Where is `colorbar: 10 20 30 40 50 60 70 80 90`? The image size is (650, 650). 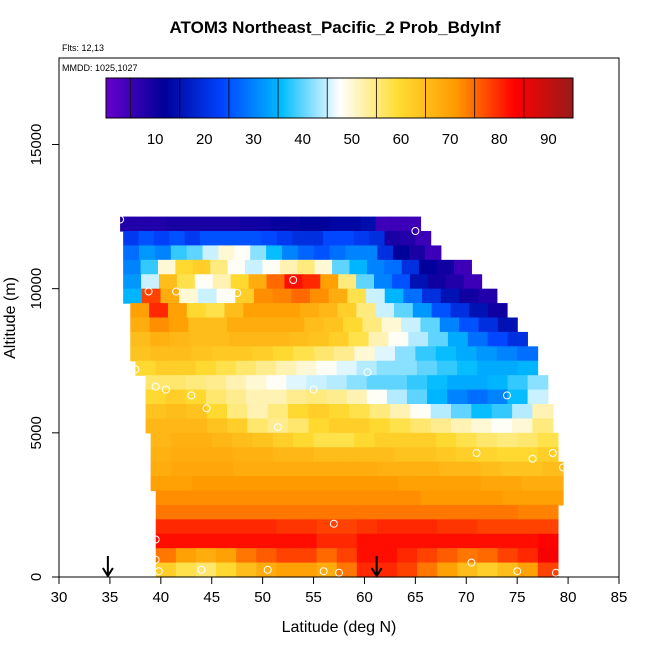 colorbar: 10 20 30 40 50 60 70 80 90 is located at coordinates (339, 112).